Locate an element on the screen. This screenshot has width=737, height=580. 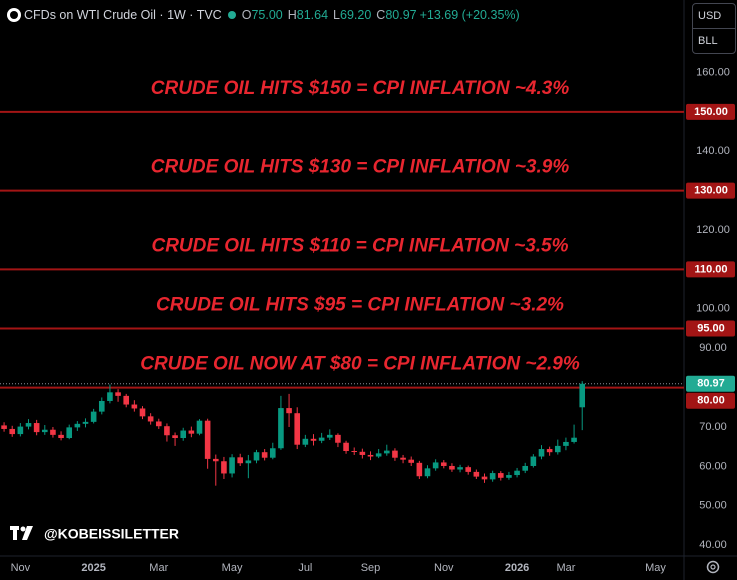
level-tag-label: 80.00 is located at coordinates (711, 401).